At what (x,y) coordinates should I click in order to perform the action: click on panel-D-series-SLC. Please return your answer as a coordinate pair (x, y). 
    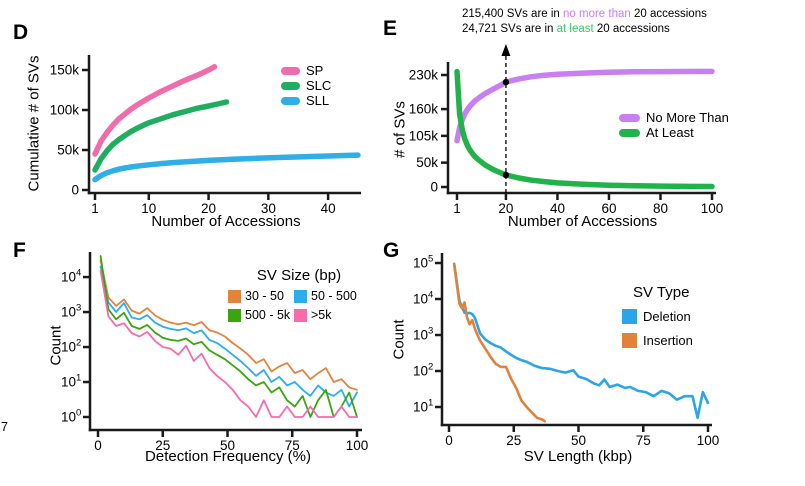
    Looking at the image, I should click on (161, 136).